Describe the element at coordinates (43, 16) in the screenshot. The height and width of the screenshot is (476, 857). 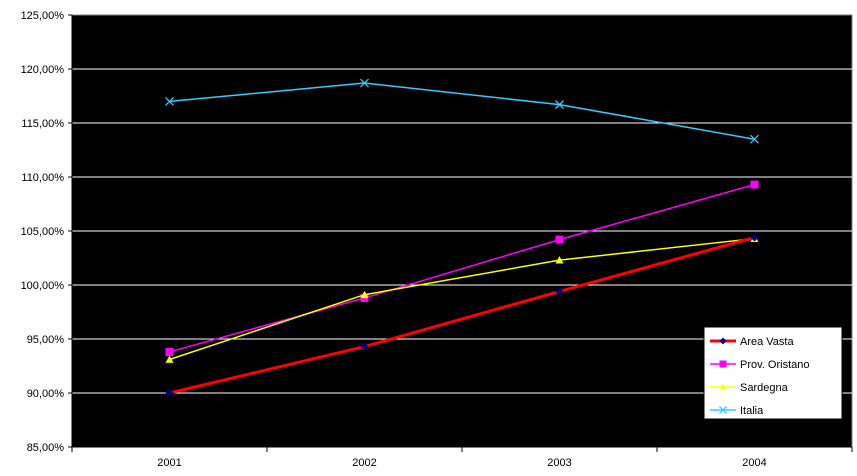
I see `y-tick-label: 125,00%` at that location.